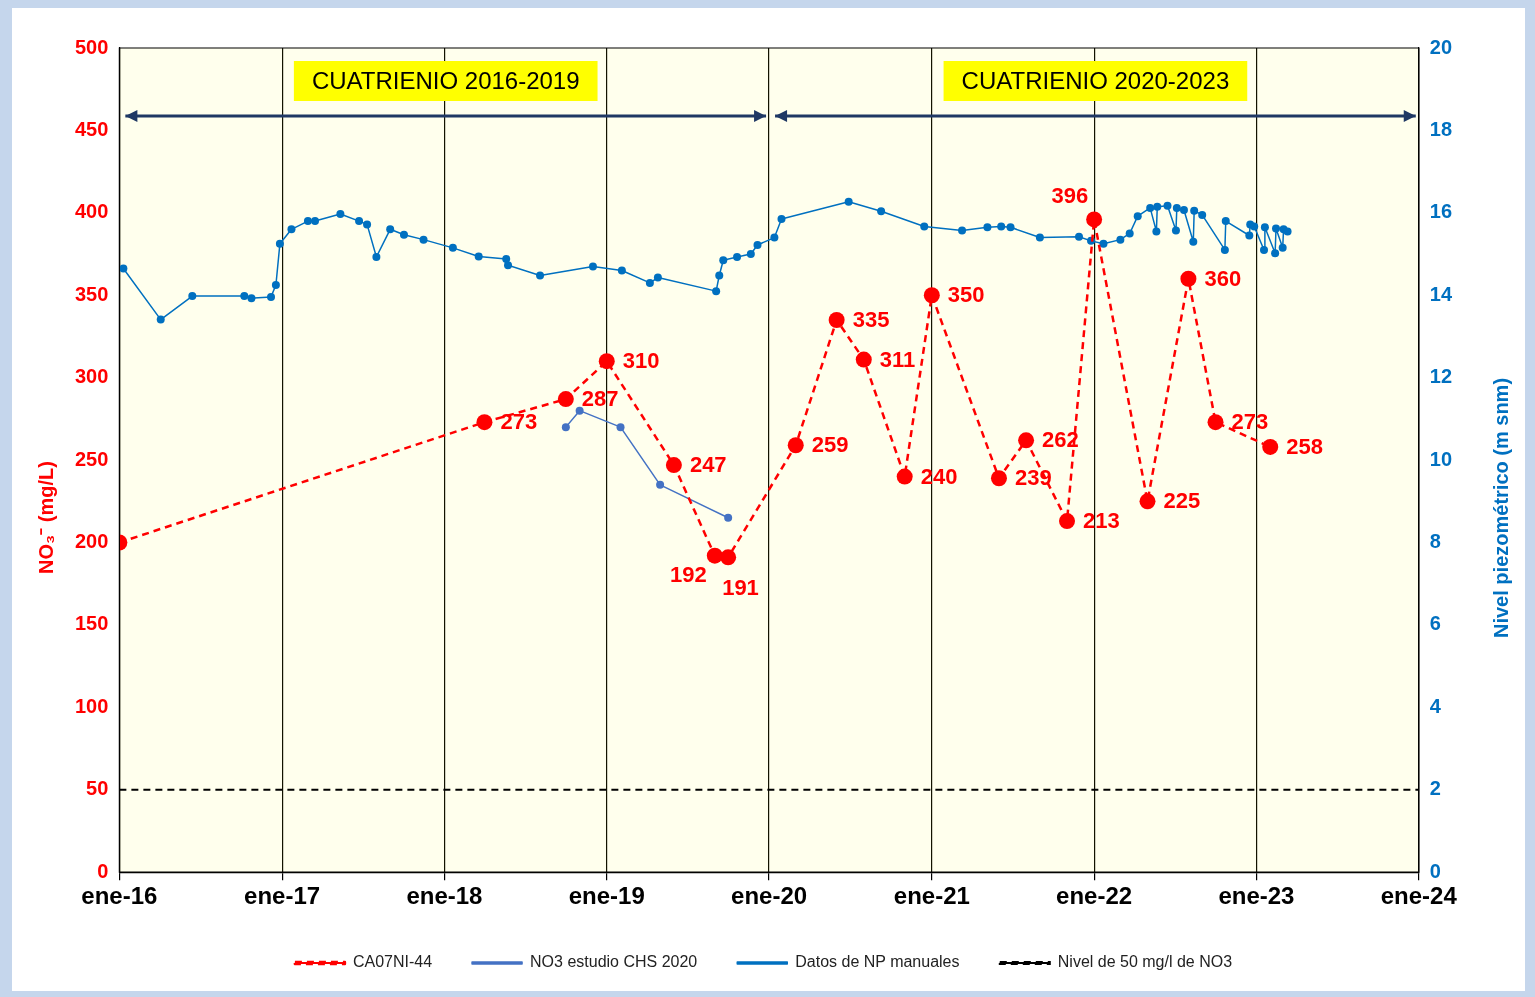 The width and height of the screenshot is (1535, 997). What do you see at coordinates (392, 962) in the screenshot?
I see `legend-label: CA07NI-44` at bounding box center [392, 962].